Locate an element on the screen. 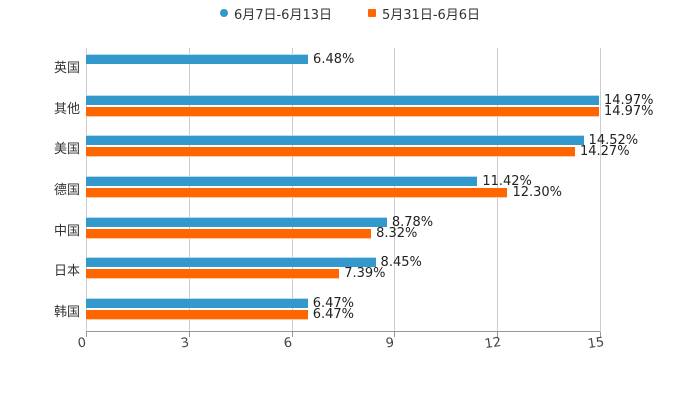  x-tick-label: 15 is located at coordinates (596, 343).